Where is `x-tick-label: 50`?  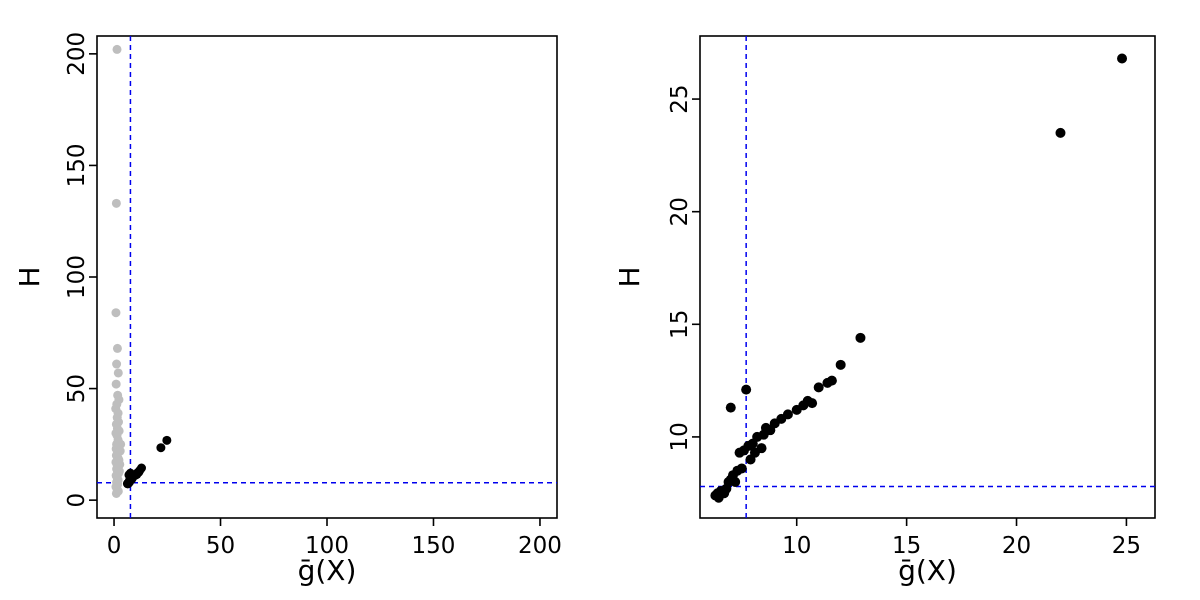 x-tick-label: 50 is located at coordinates (220, 546).